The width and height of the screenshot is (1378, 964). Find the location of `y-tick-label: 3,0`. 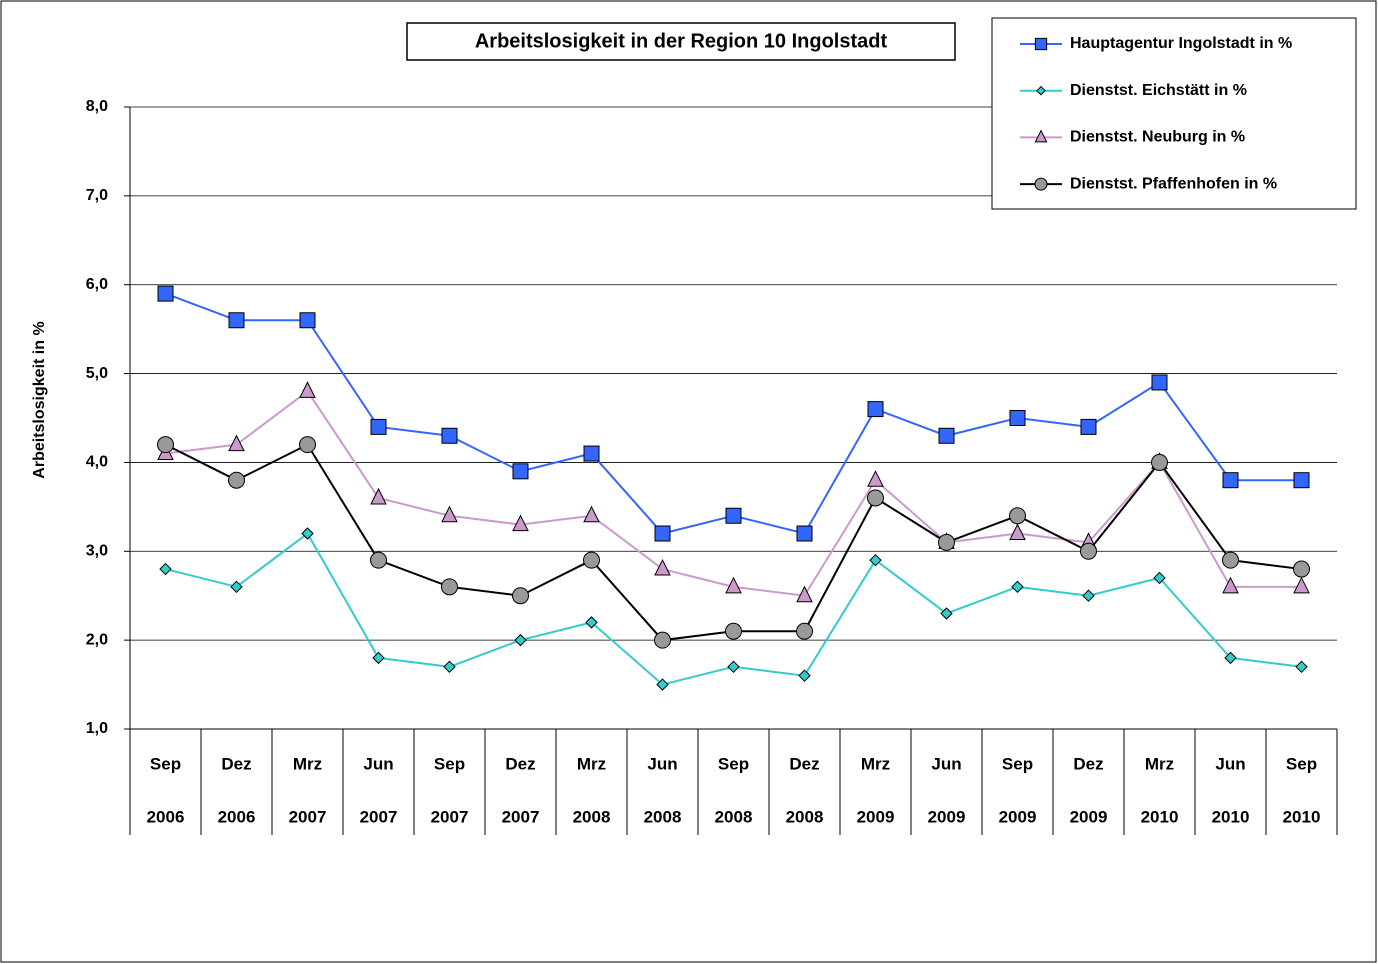

y-tick-label: 3,0 is located at coordinates (97, 551).